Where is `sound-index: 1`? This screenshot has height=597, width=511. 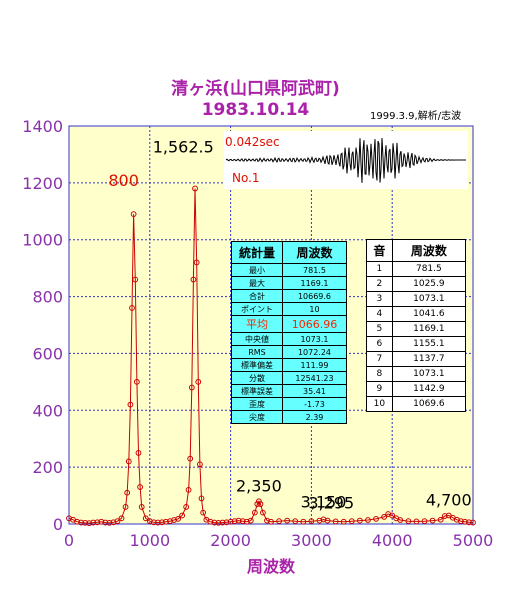
sound-index: 1 is located at coordinates (379, 269).